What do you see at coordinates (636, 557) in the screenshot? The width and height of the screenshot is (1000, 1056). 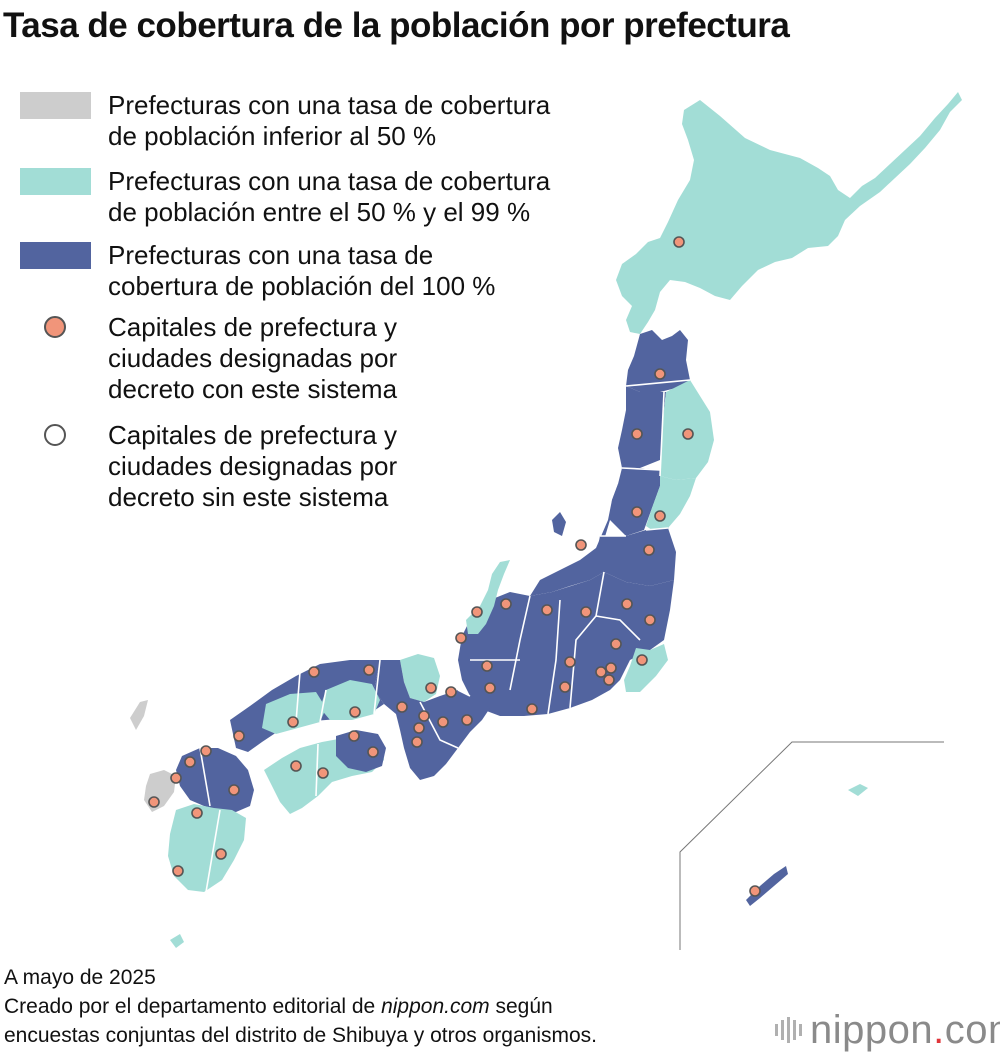 I see `region-fukushima` at bounding box center [636, 557].